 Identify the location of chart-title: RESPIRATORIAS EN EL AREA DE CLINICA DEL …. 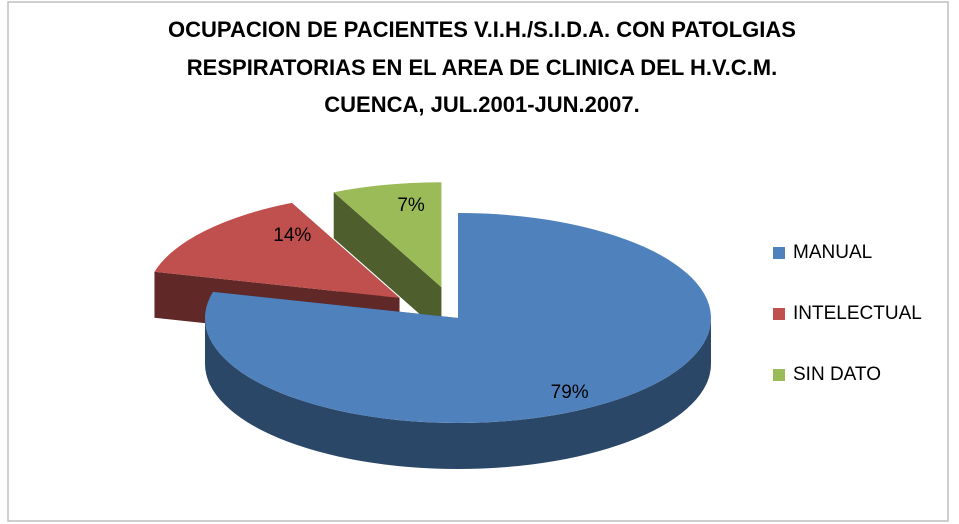
(482, 67).